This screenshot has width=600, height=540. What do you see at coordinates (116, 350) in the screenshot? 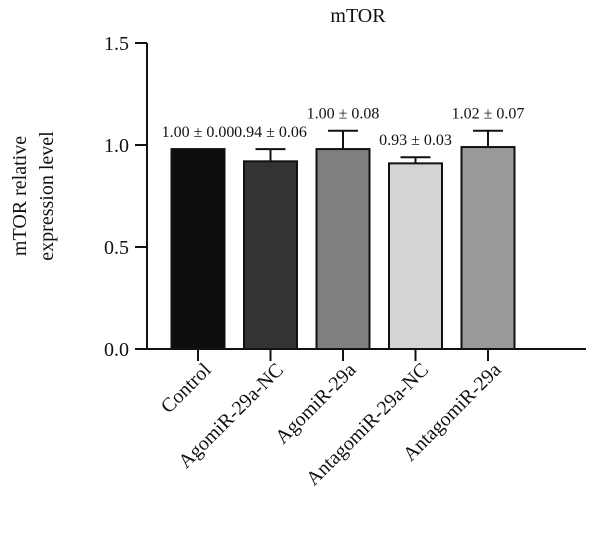
I see `y-tick-label: 0.0` at bounding box center [116, 350].